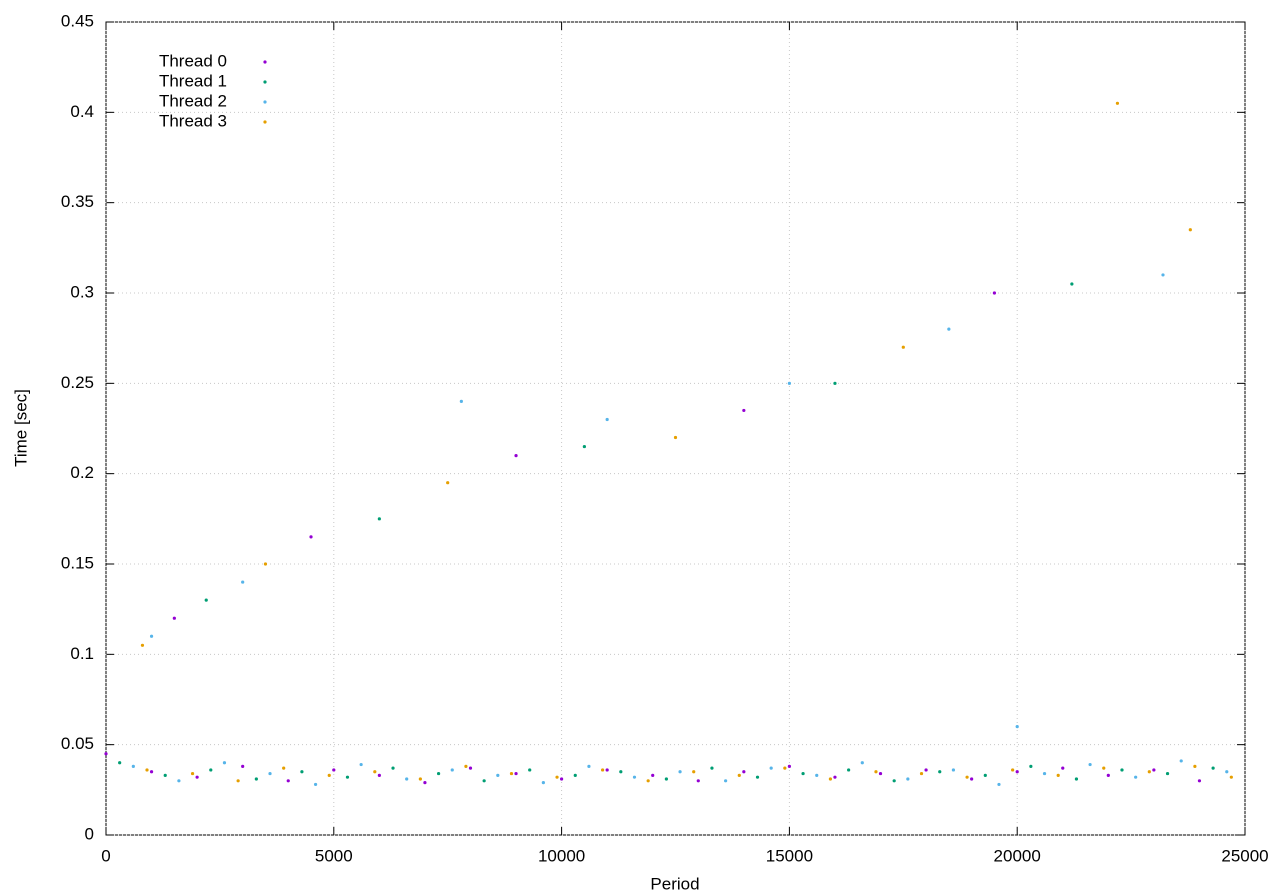 The width and height of the screenshot is (1280, 896). What do you see at coordinates (193, 60) in the screenshot?
I see `legend-label: Thread 0` at bounding box center [193, 60].